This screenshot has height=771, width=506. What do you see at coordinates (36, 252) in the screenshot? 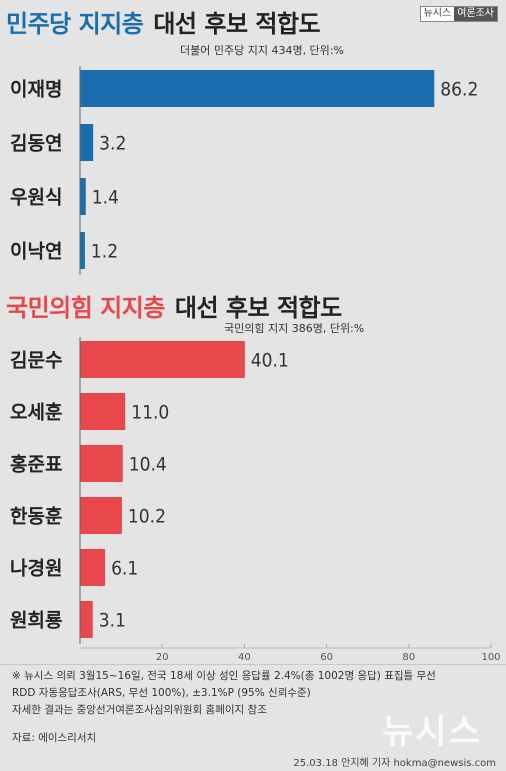
I see `top-category-label: 이낙연` at bounding box center [36, 252].